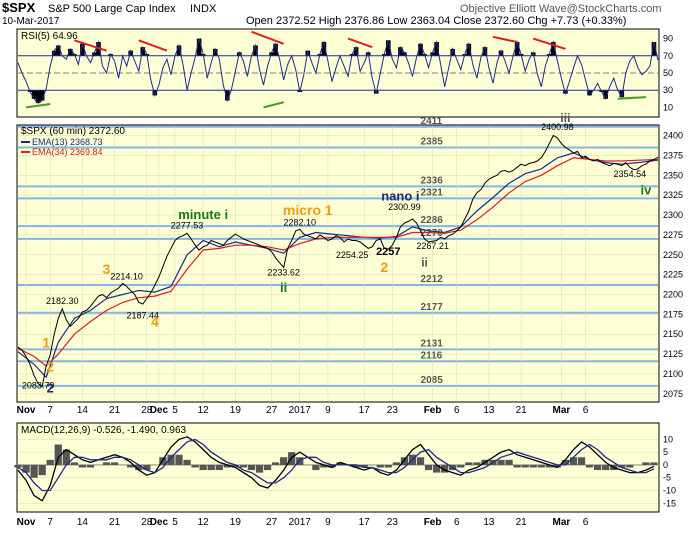 Image resolution: width=700 pixels, height=535 pixels. What do you see at coordinates (673, 394) in the screenshot?
I see `price-tick-label: 2075` at bounding box center [673, 394].